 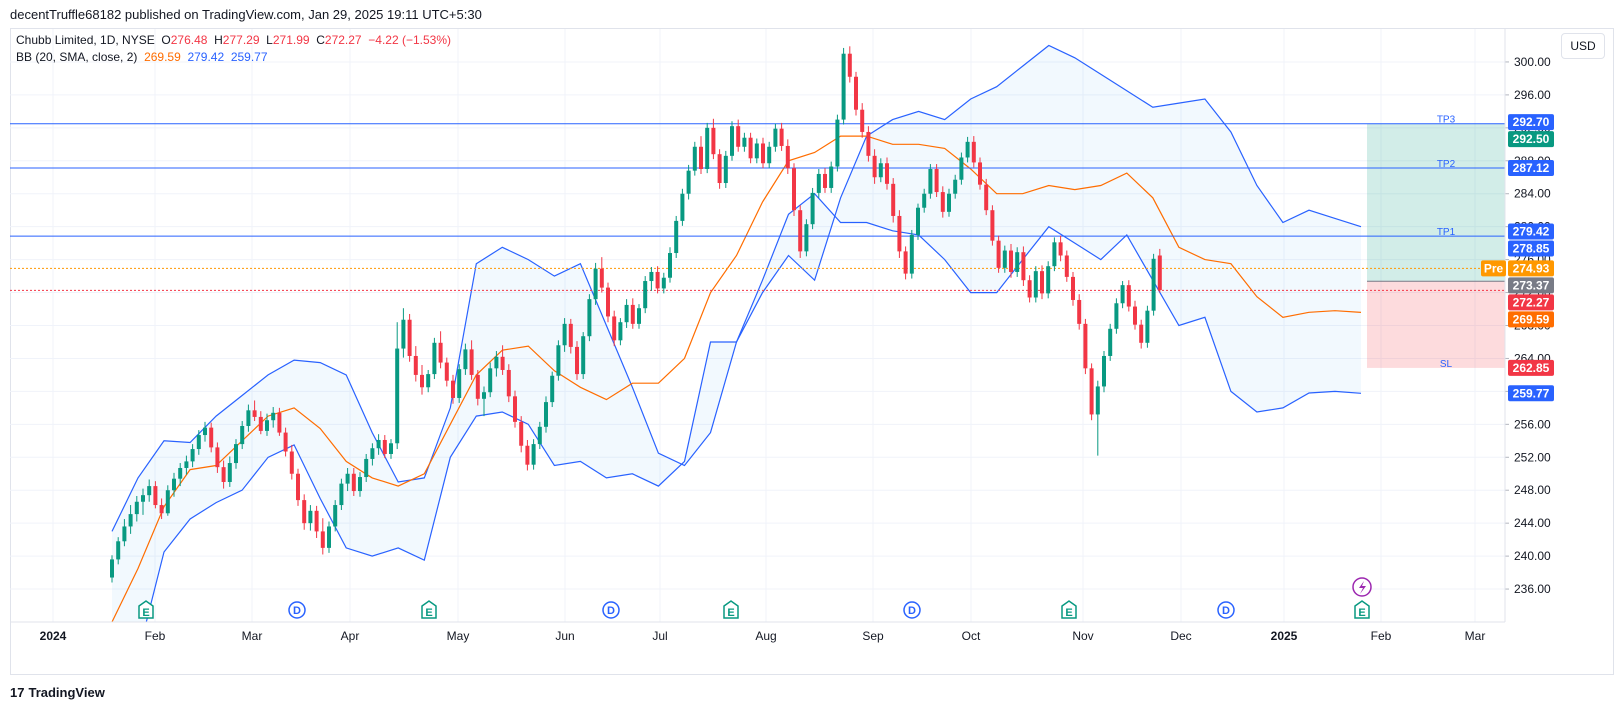 I want to click on symbol-title: Chubb Limited, 1D, NYSE, so click(x=85, y=40).